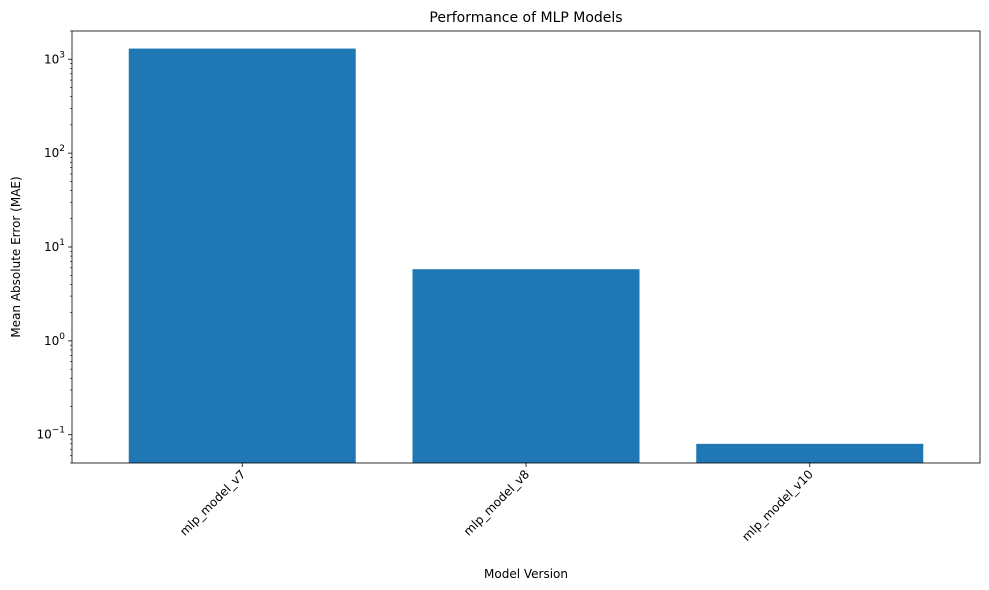 This screenshot has height=590, width=989. I want to click on y-tick-label: 10¹, so click(54, 246).